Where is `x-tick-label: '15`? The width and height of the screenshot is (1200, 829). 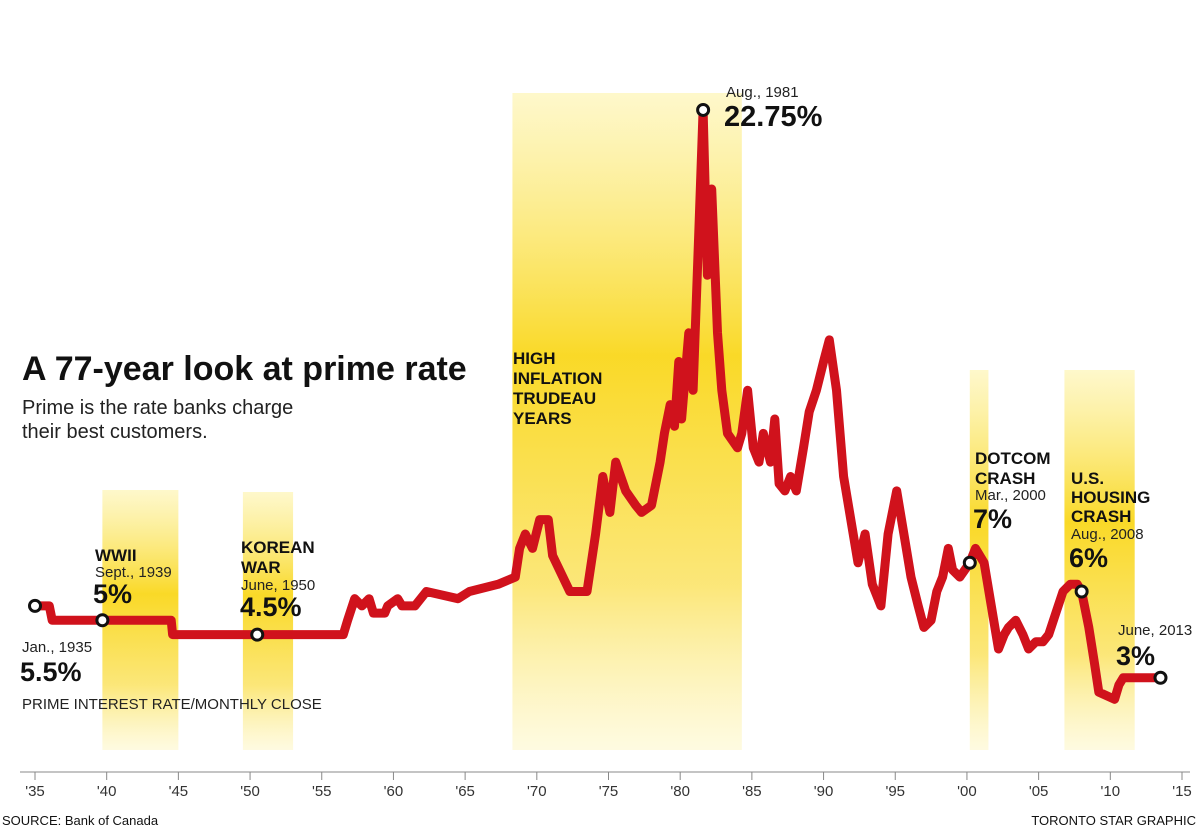
x-tick-label: '15 is located at coordinates (1182, 791).